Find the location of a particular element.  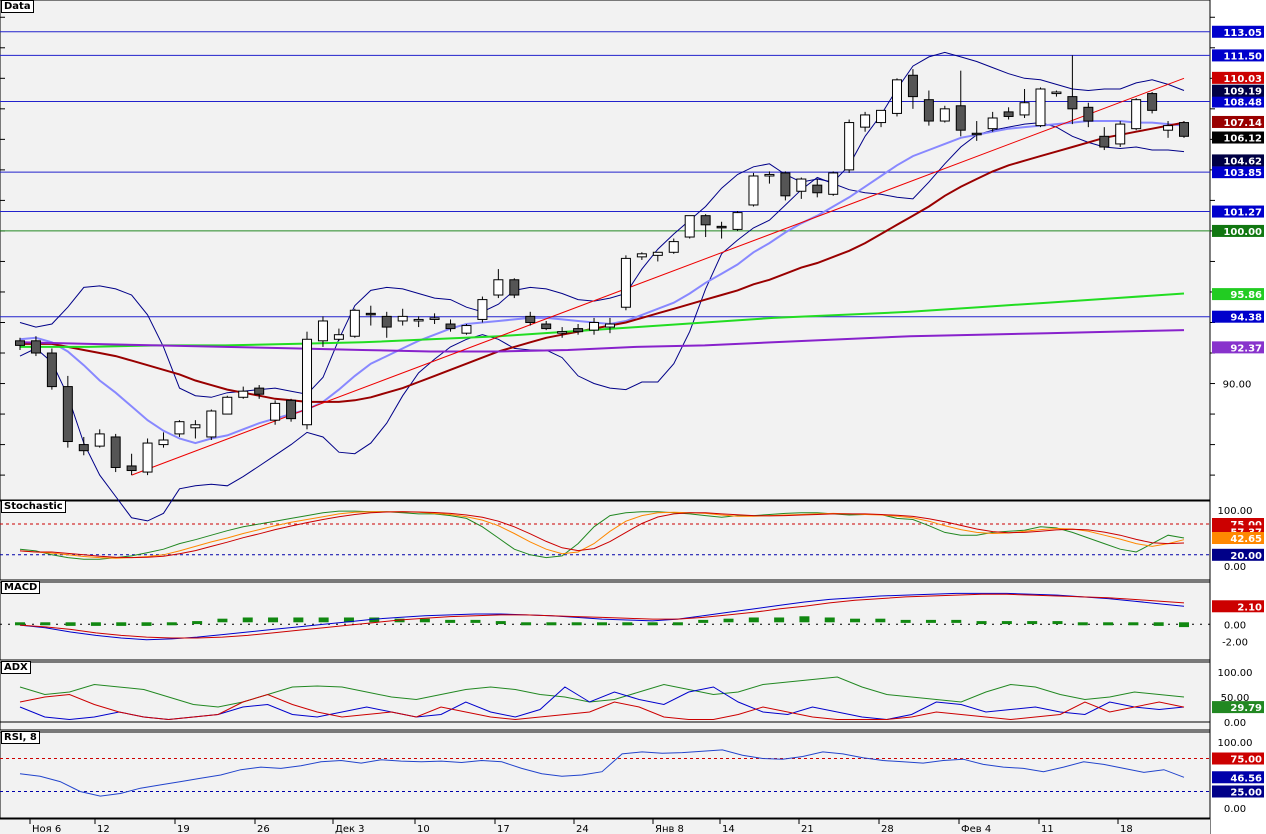

stoch-marker: 42.65 is located at coordinates (1238, 538).